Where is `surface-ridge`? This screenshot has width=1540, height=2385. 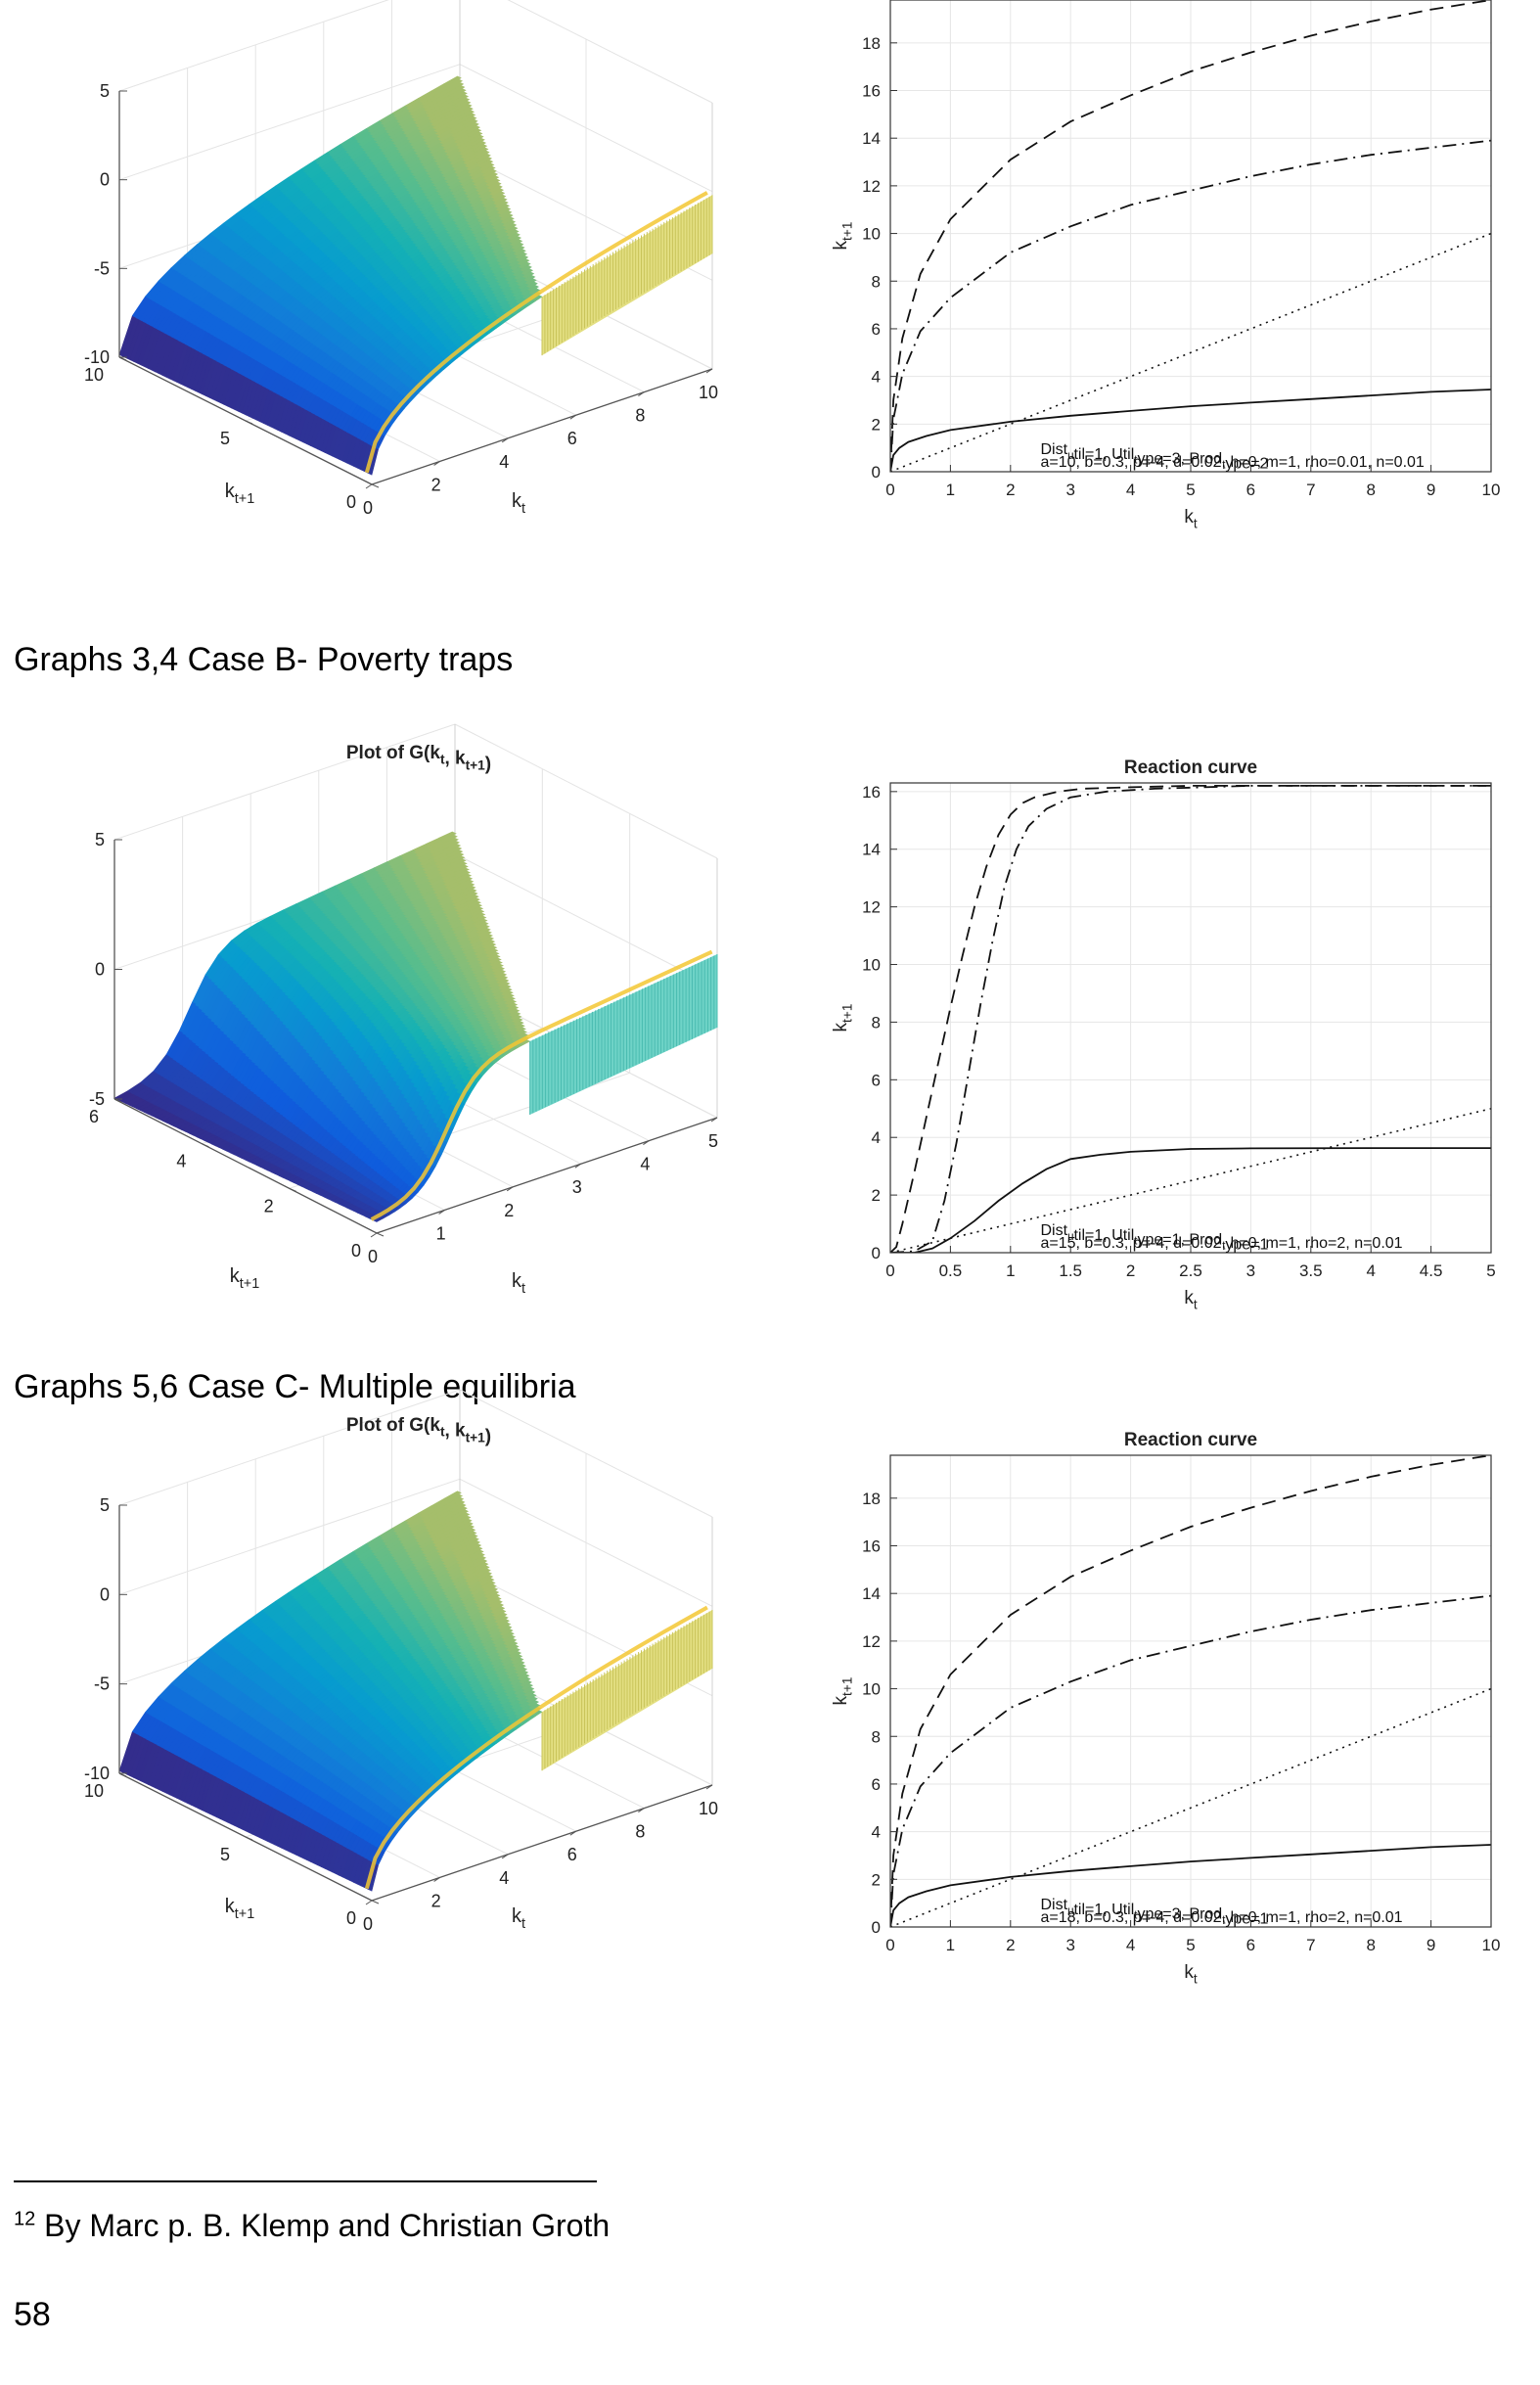 surface-ridge is located at coordinates (542, 1085).